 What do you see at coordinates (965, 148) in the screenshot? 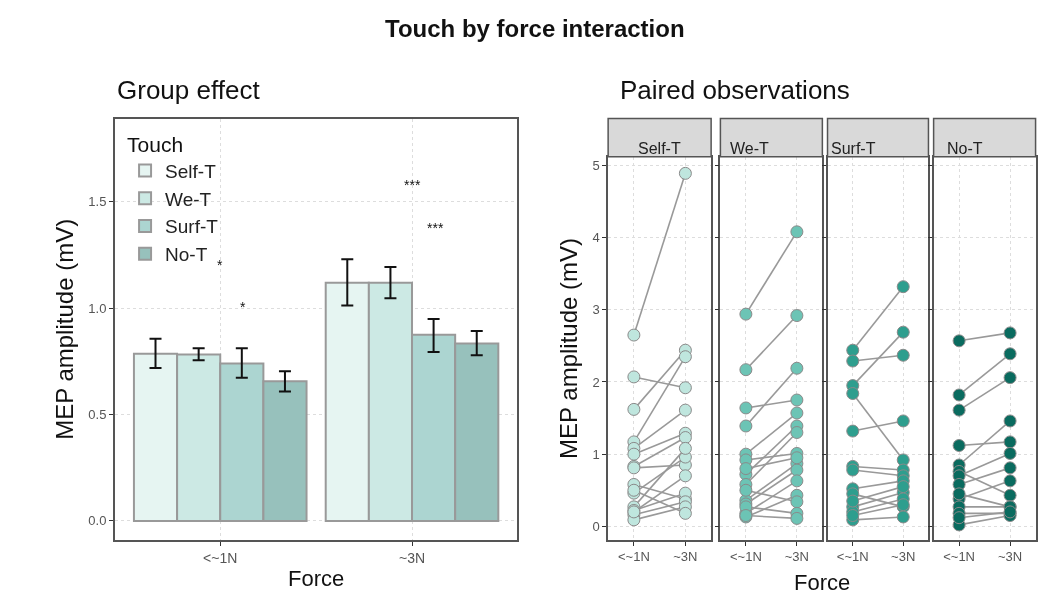
I see `chart-title: No-T` at bounding box center [965, 148].